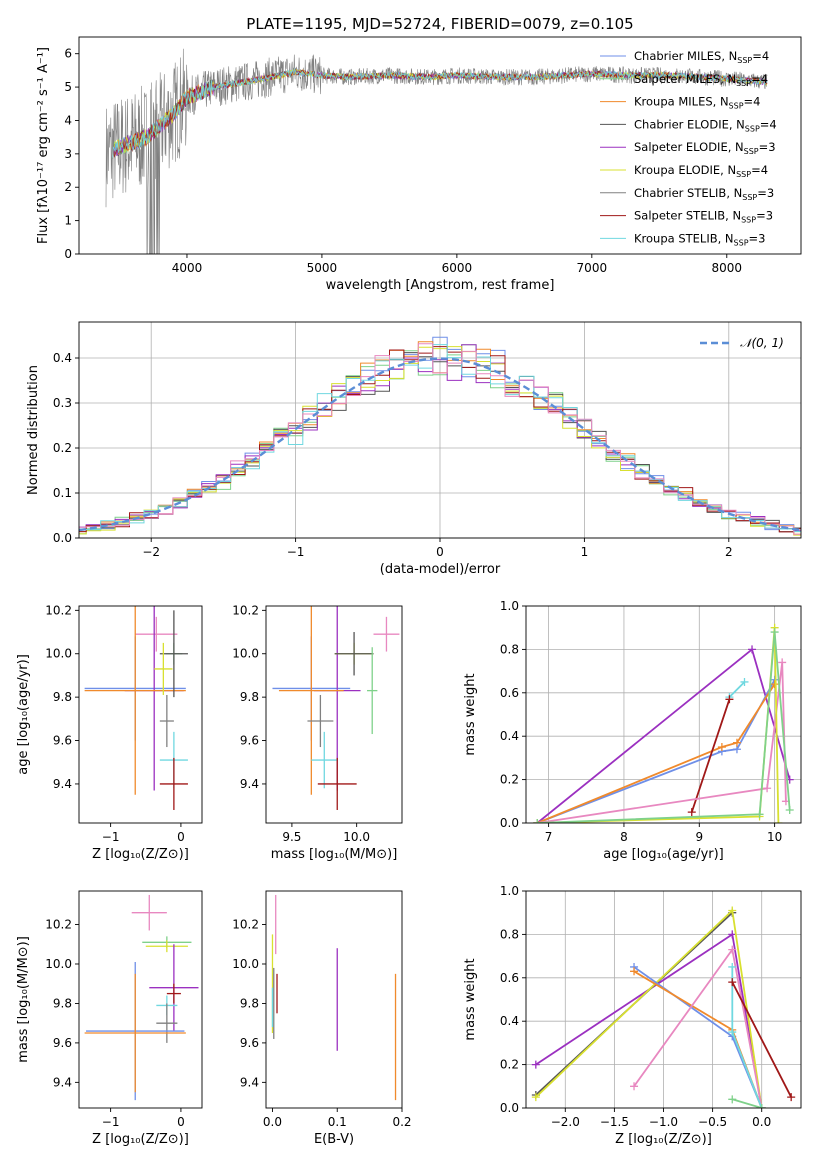  Describe the element at coordinates (509, 649) in the screenshot. I see `y-tick-label: 0.8` at that location.